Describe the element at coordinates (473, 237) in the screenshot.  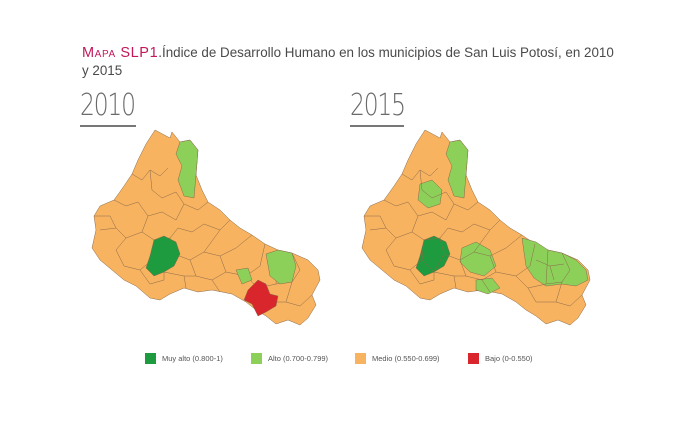
I see `muni-border` at that location.